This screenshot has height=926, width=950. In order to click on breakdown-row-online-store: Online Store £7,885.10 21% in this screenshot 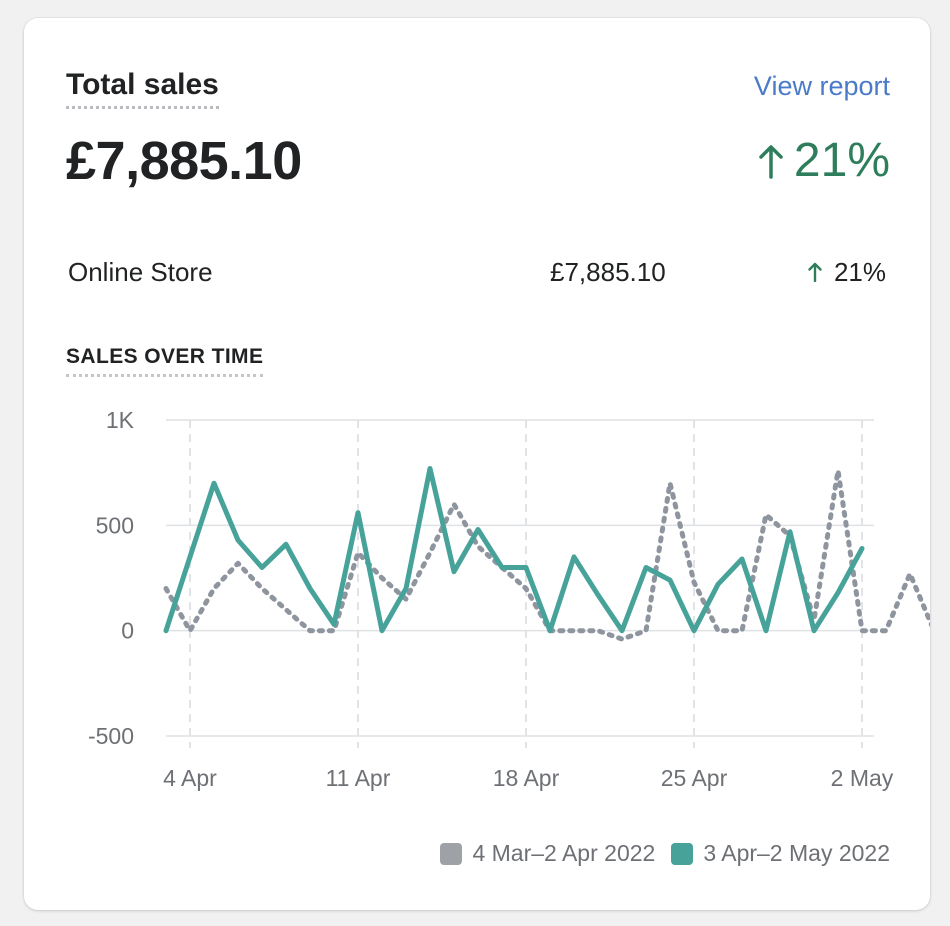, I will do `click(477, 272)`.